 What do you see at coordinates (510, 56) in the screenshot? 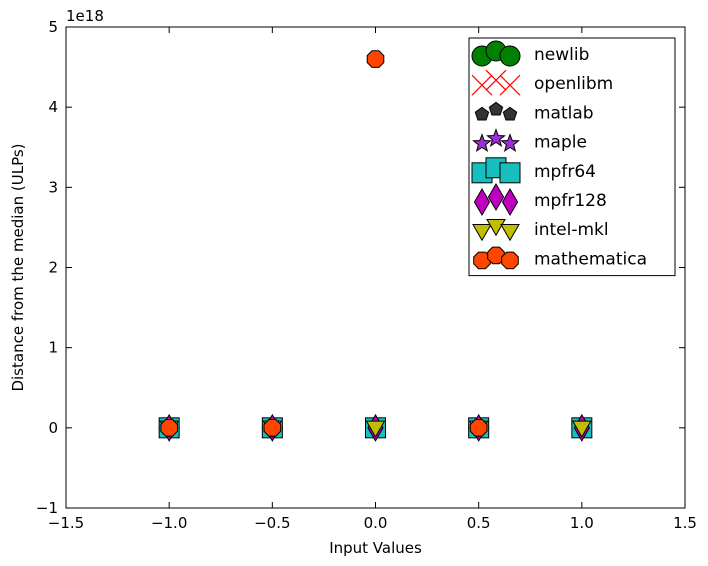
I see `legend-marker-newlib` at bounding box center [510, 56].